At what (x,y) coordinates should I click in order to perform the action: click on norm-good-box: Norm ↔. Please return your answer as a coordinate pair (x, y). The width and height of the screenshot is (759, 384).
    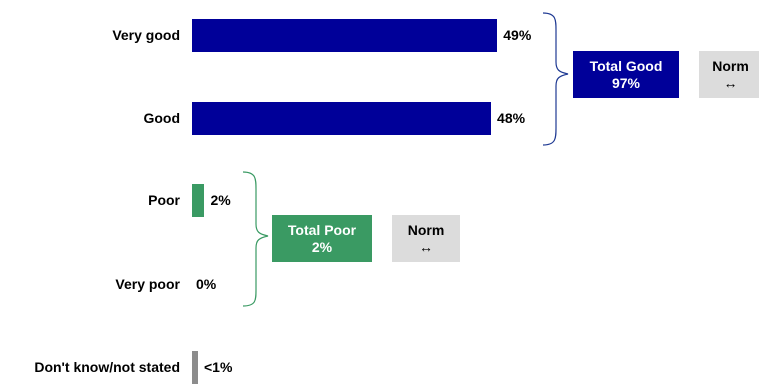
    Looking at the image, I should click on (729, 74).